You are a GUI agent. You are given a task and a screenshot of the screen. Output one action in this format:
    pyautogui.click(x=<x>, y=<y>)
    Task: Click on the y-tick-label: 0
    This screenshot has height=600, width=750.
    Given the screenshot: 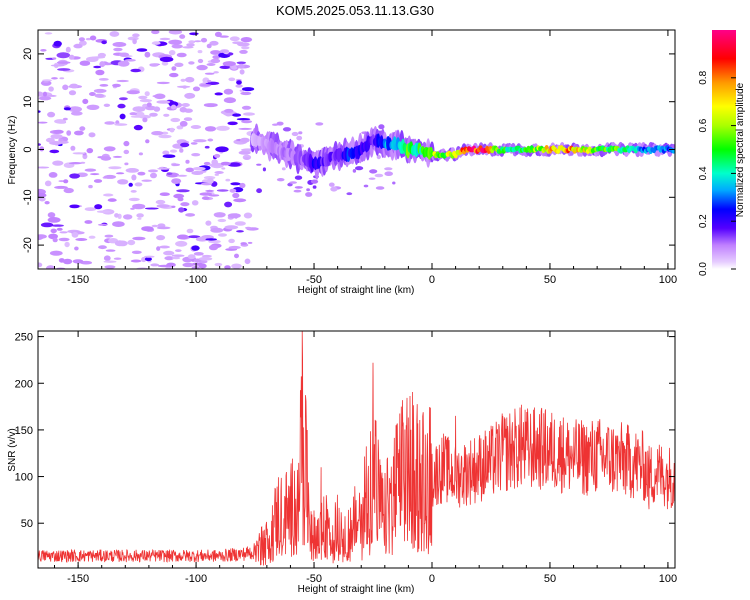 What is the action you would take?
    pyautogui.click(x=28, y=149)
    